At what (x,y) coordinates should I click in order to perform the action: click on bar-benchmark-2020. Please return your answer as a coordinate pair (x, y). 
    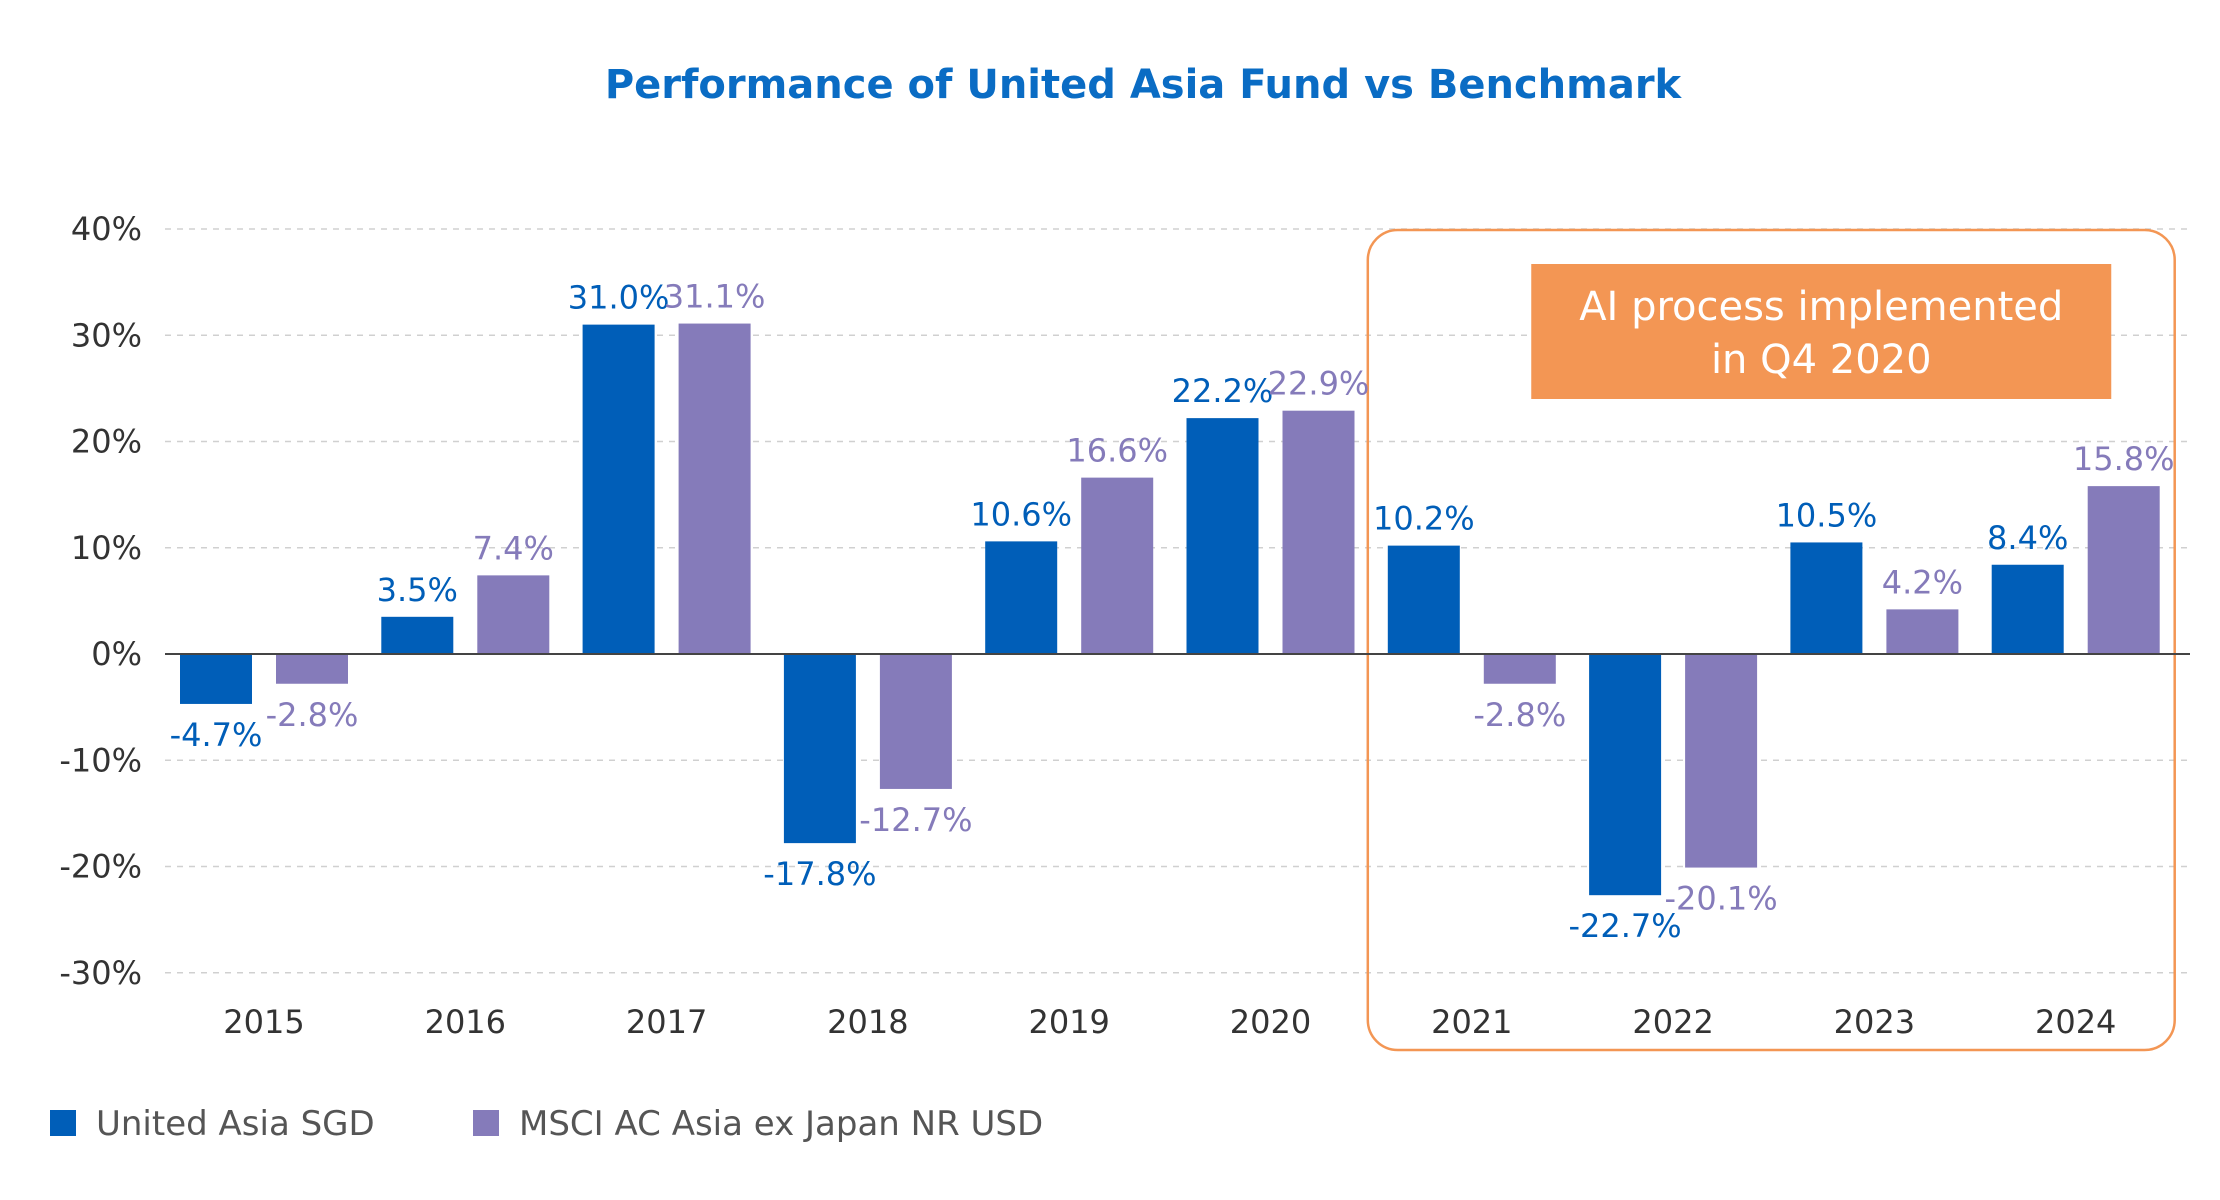
    Looking at the image, I should click on (1318, 532).